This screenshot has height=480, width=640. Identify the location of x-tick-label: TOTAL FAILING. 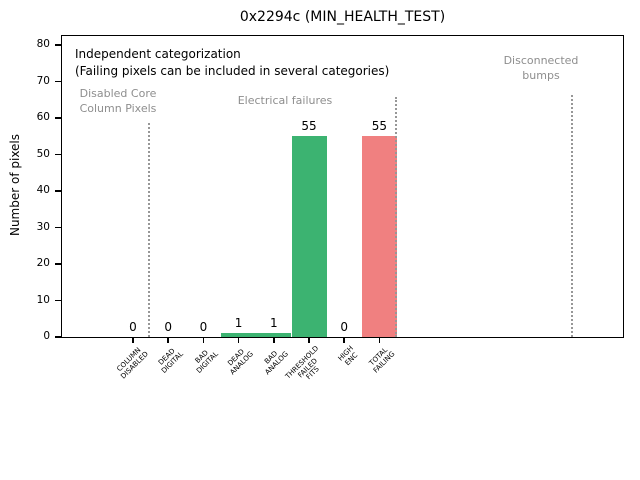
(381, 360).